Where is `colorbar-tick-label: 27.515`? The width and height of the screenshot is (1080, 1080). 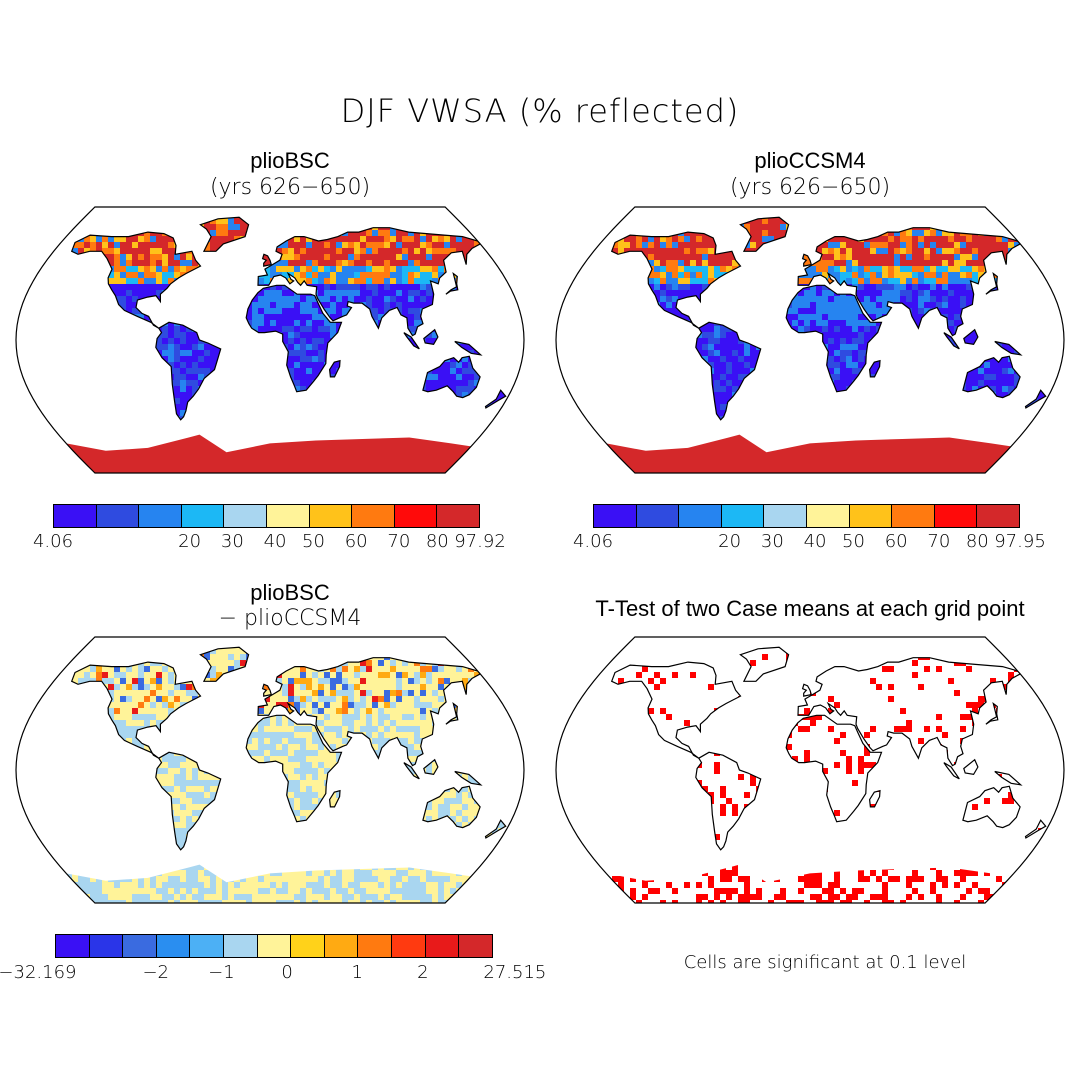
colorbar-tick-label: 27.515 is located at coordinates (515, 972).